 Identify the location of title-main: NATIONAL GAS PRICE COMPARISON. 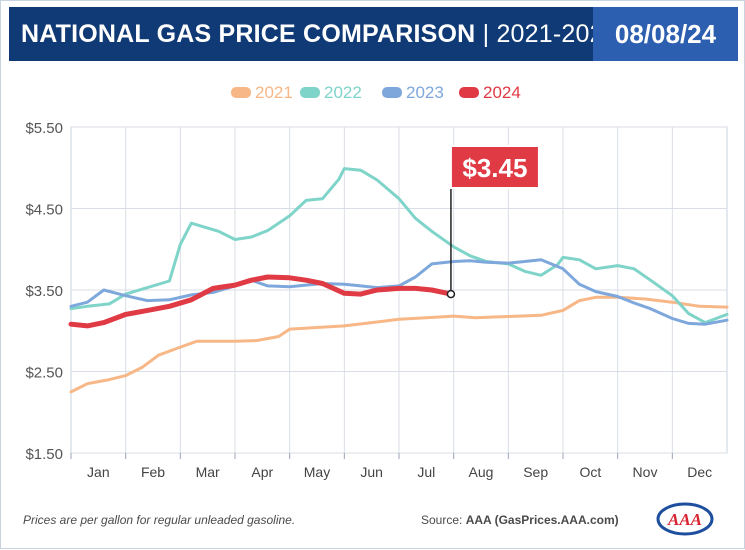
(248, 34).